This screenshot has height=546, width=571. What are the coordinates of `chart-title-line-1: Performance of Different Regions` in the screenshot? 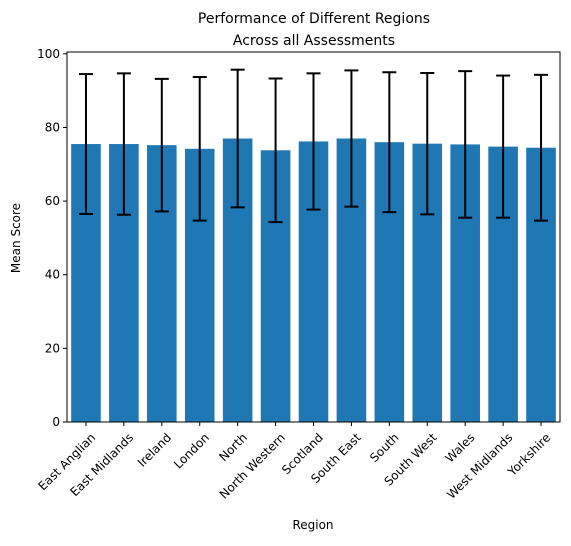 It's located at (314, 19).